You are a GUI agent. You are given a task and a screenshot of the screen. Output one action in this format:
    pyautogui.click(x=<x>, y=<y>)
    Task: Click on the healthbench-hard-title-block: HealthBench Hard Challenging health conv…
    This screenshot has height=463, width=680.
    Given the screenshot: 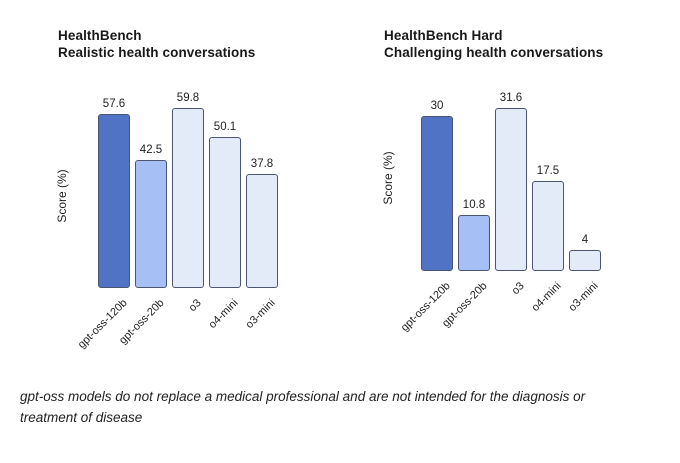 What is the action you would take?
    pyautogui.click(x=493, y=44)
    